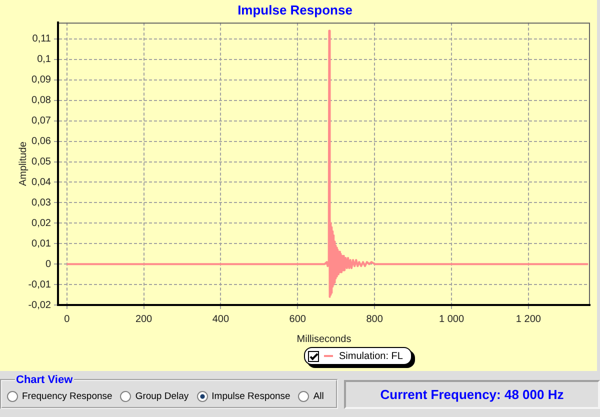  I want to click on x-tick-label: 400, so click(221, 319).